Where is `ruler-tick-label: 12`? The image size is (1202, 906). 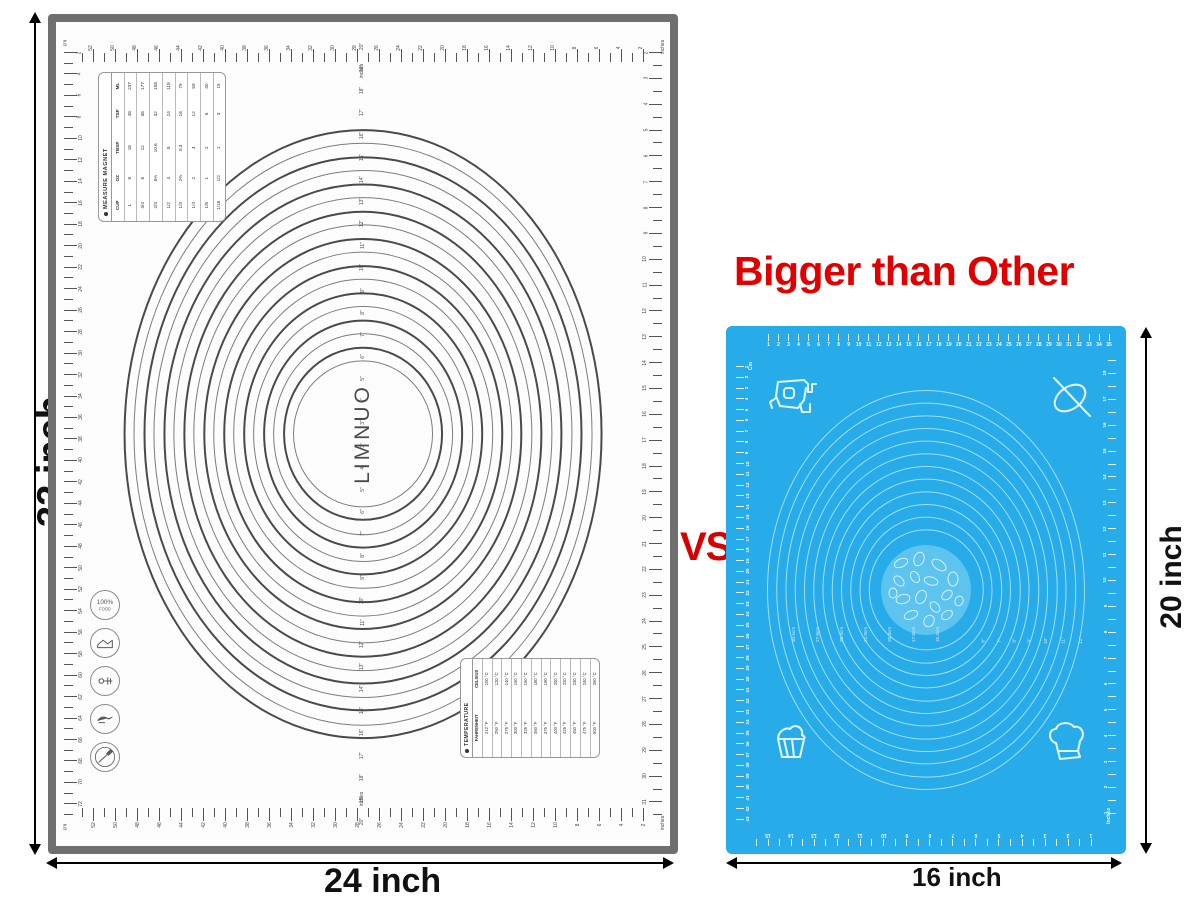 ruler-tick-label: 12 is located at coordinates (645, 311).